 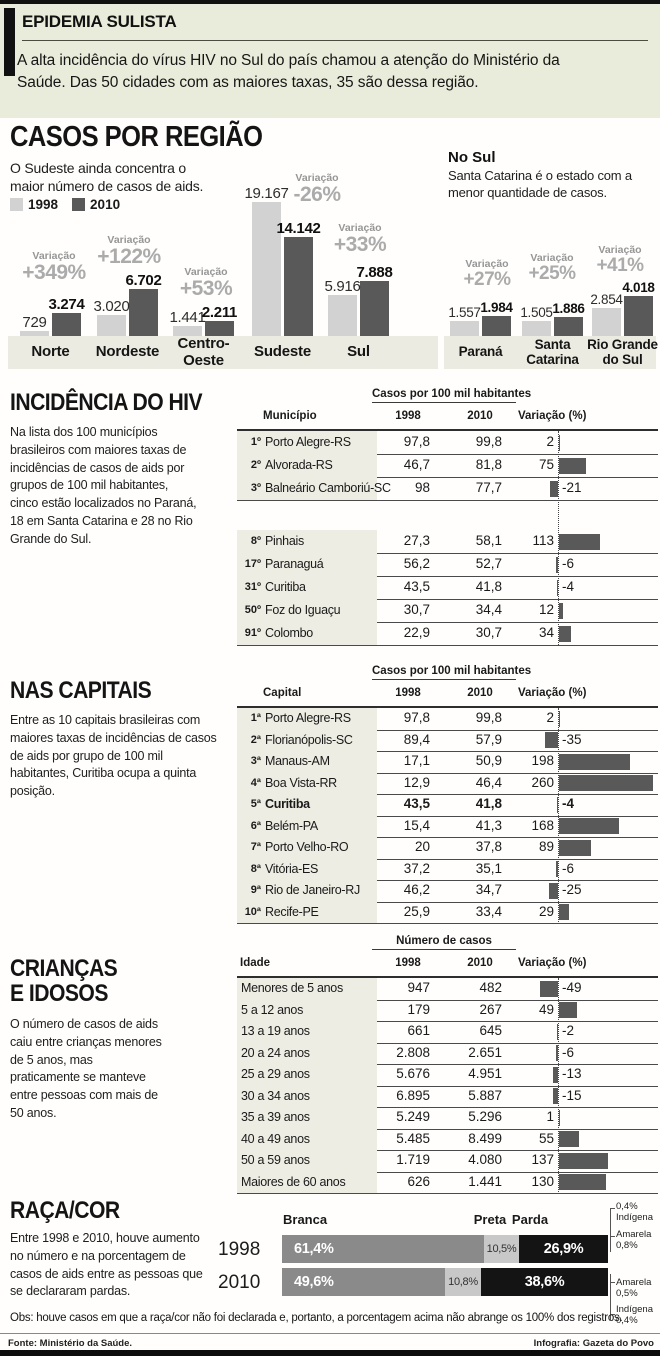 I want to click on row-value-1998: 43,5, so click(x=416, y=803).